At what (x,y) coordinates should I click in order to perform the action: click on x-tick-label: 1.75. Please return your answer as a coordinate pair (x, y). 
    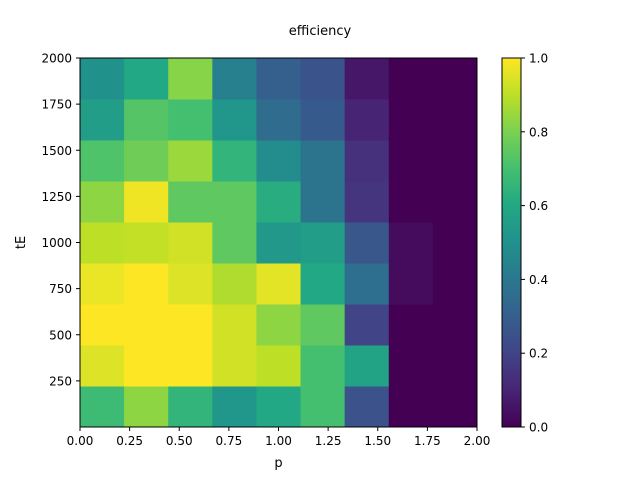
    Looking at the image, I should click on (427, 441).